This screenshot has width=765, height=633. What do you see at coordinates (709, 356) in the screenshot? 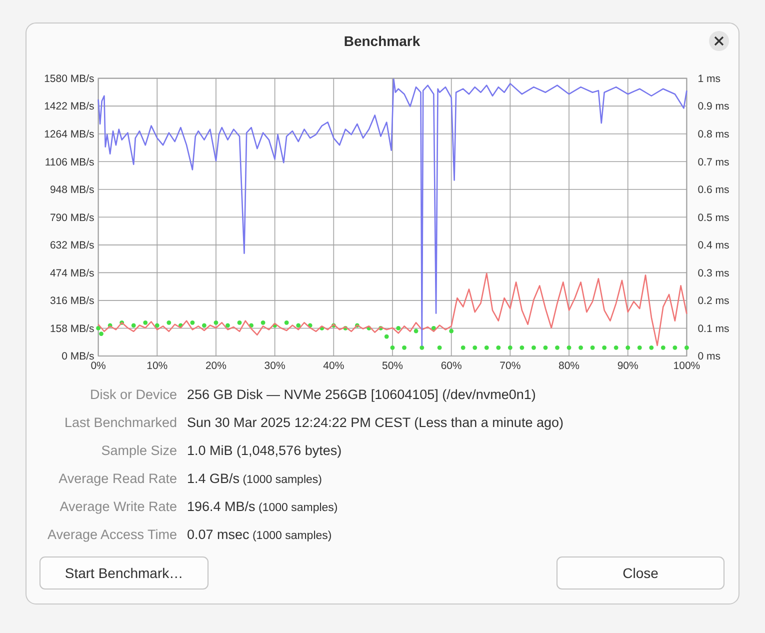
I see `y2-tick-label: 0 ms` at bounding box center [709, 356].